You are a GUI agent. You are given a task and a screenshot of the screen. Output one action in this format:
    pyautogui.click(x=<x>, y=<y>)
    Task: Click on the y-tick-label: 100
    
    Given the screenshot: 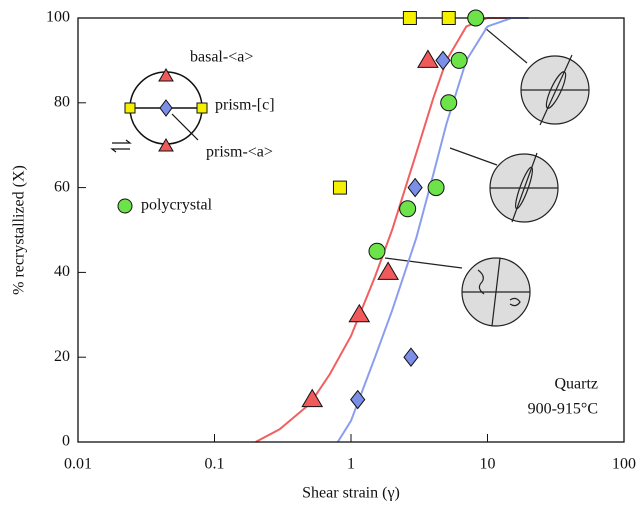 What is the action you would take?
    pyautogui.click(x=58, y=17)
    